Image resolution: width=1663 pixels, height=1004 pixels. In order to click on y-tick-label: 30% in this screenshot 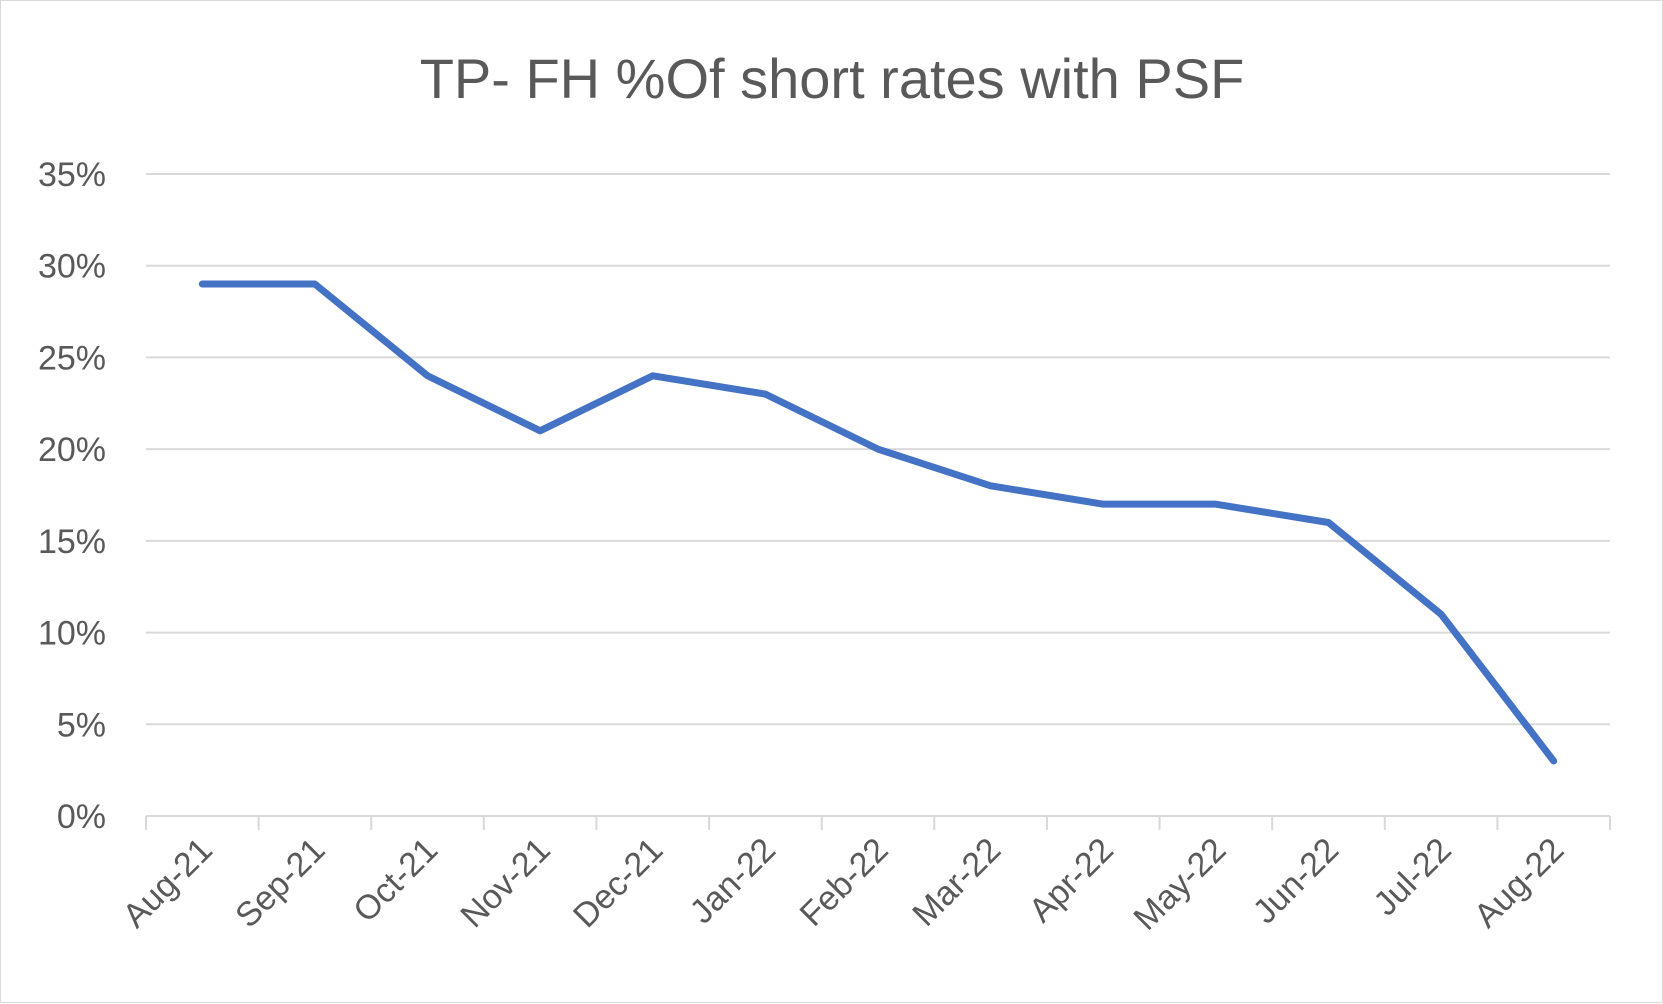, I will do `click(72, 267)`.